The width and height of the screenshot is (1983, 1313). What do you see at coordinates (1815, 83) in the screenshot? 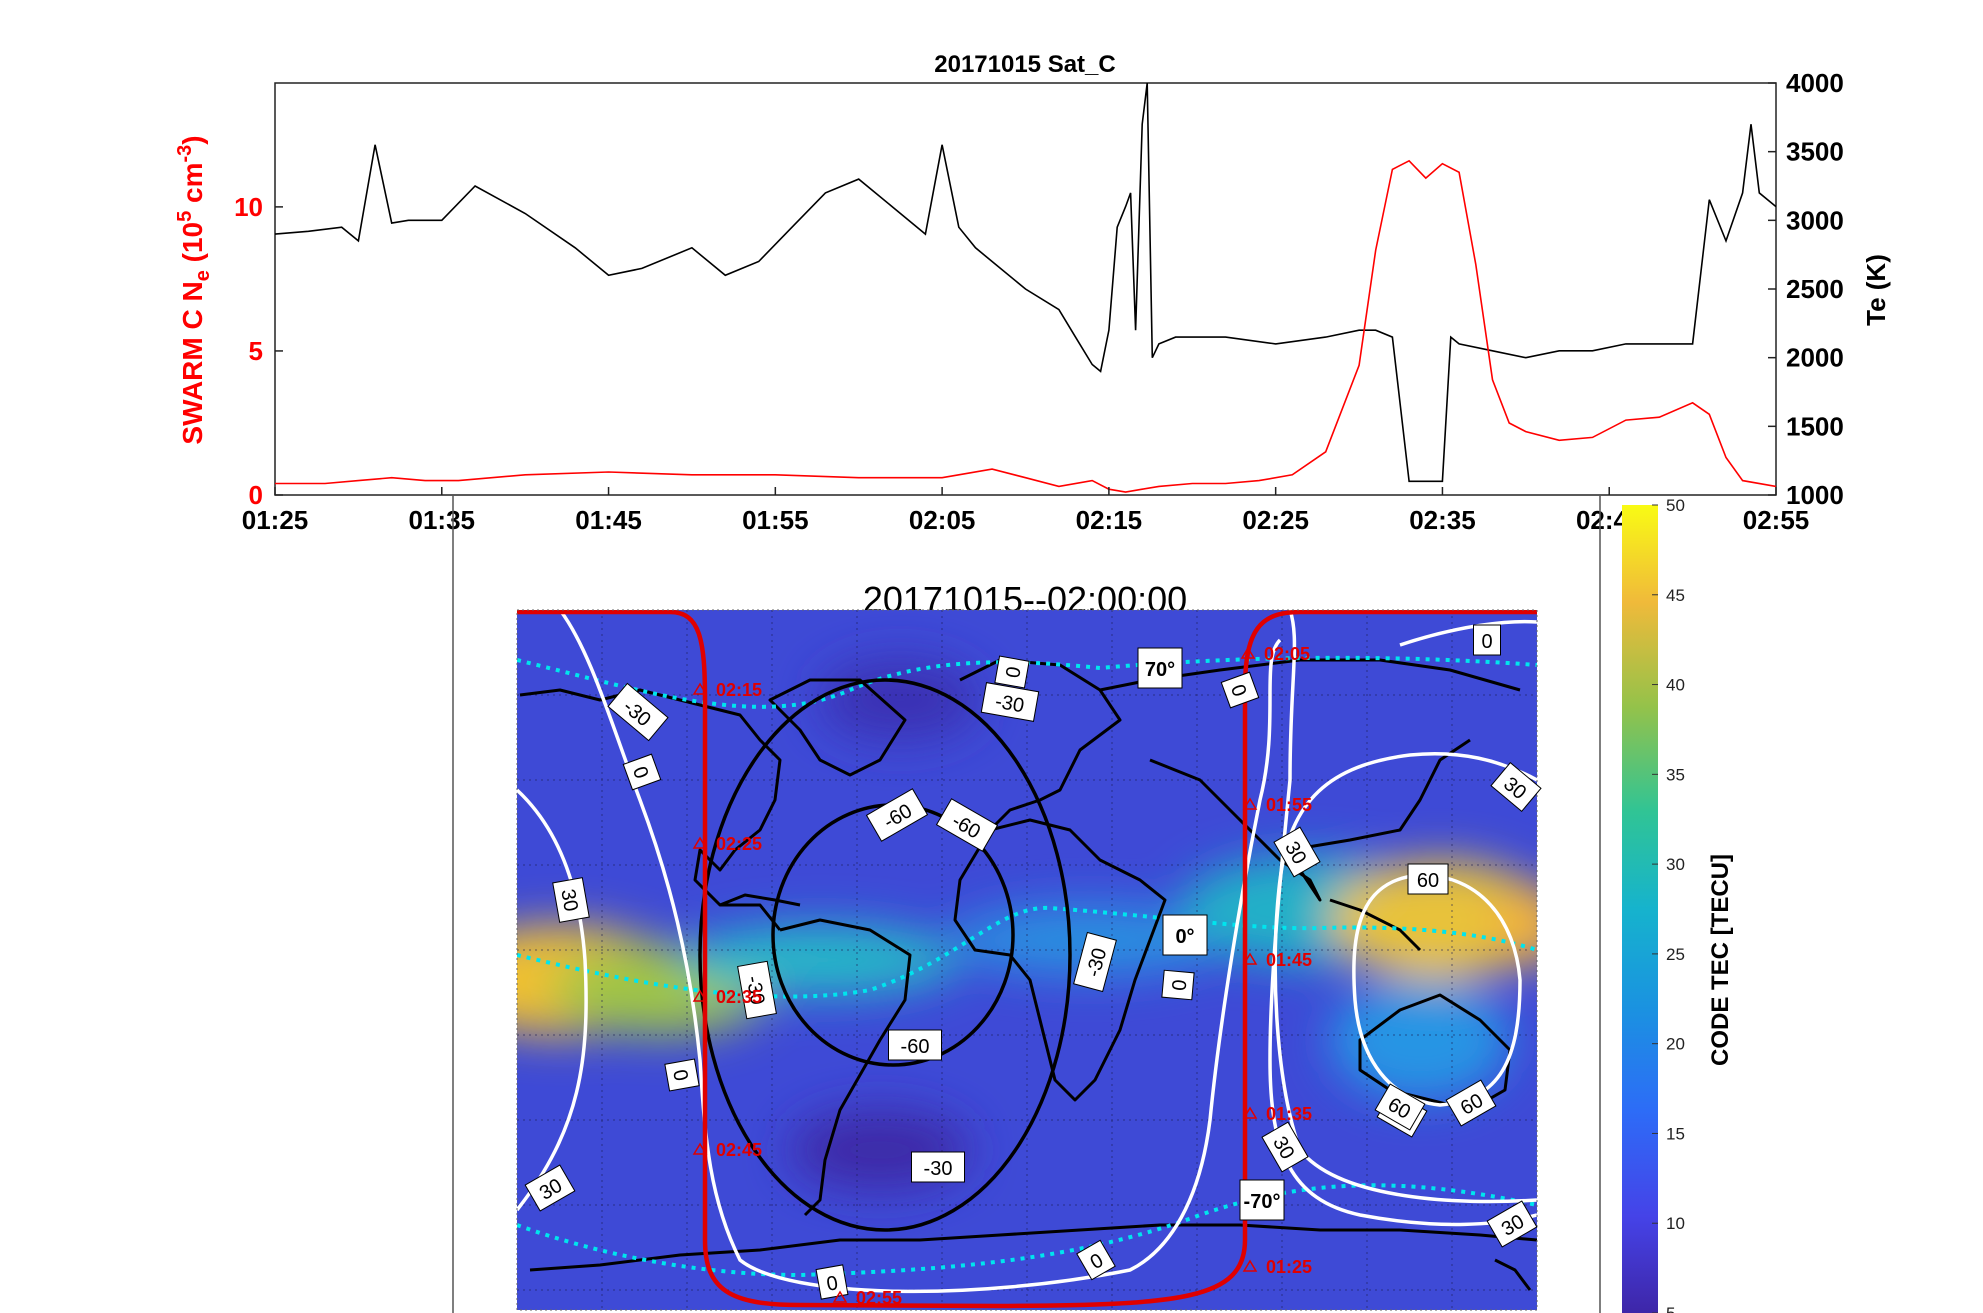
I see `right-tick-label: 4000` at bounding box center [1815, 83].